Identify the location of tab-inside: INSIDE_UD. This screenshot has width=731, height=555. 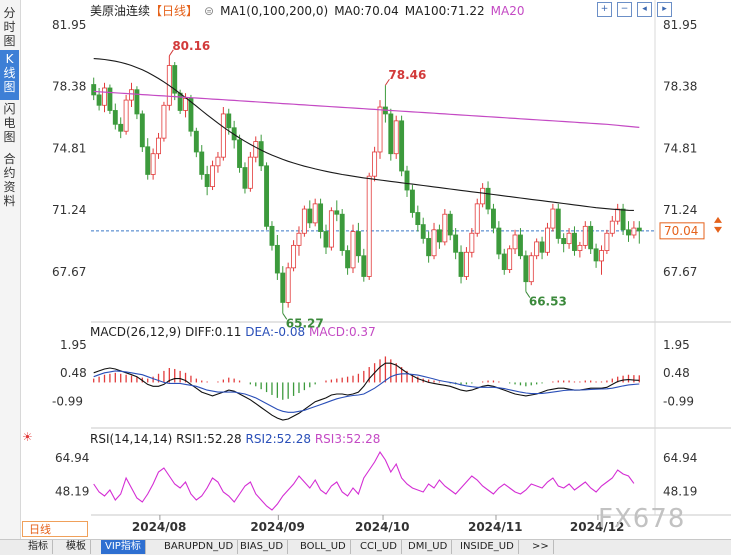
(487, 547).